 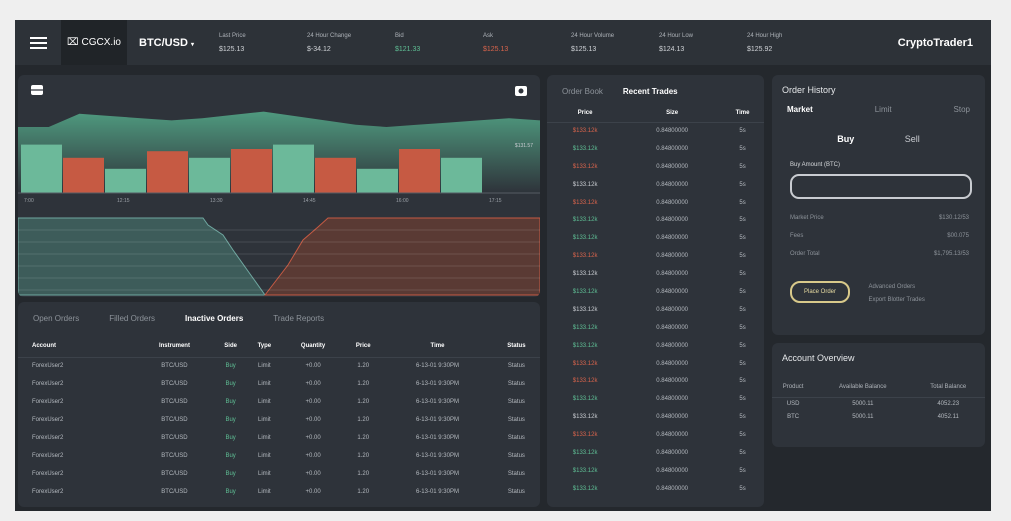 I want to click on stat-label: 24 Hour Low, so click(x=676, y=35).